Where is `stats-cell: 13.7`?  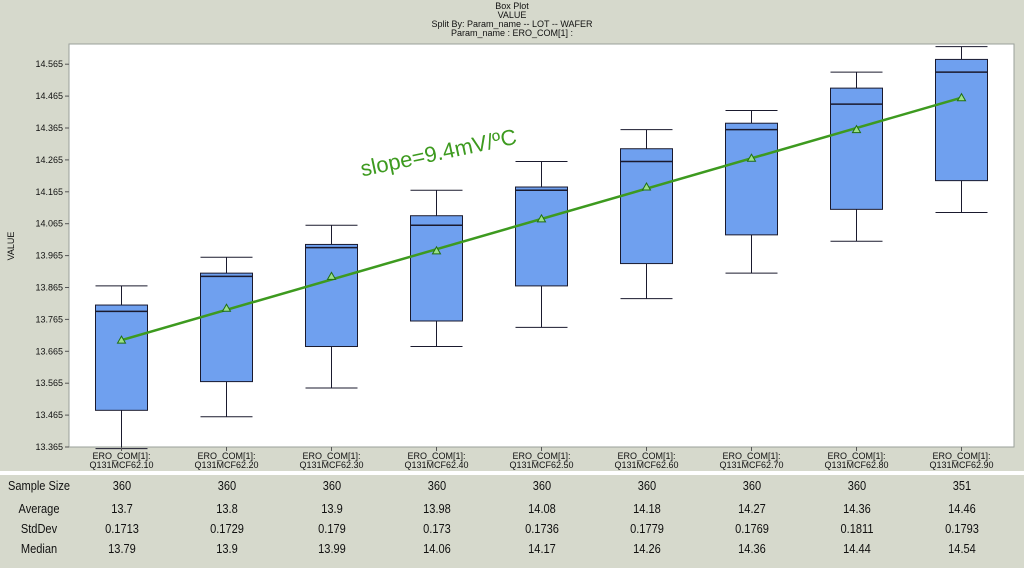 stats-cell: 13.7 is located at coordinates (121, 508).